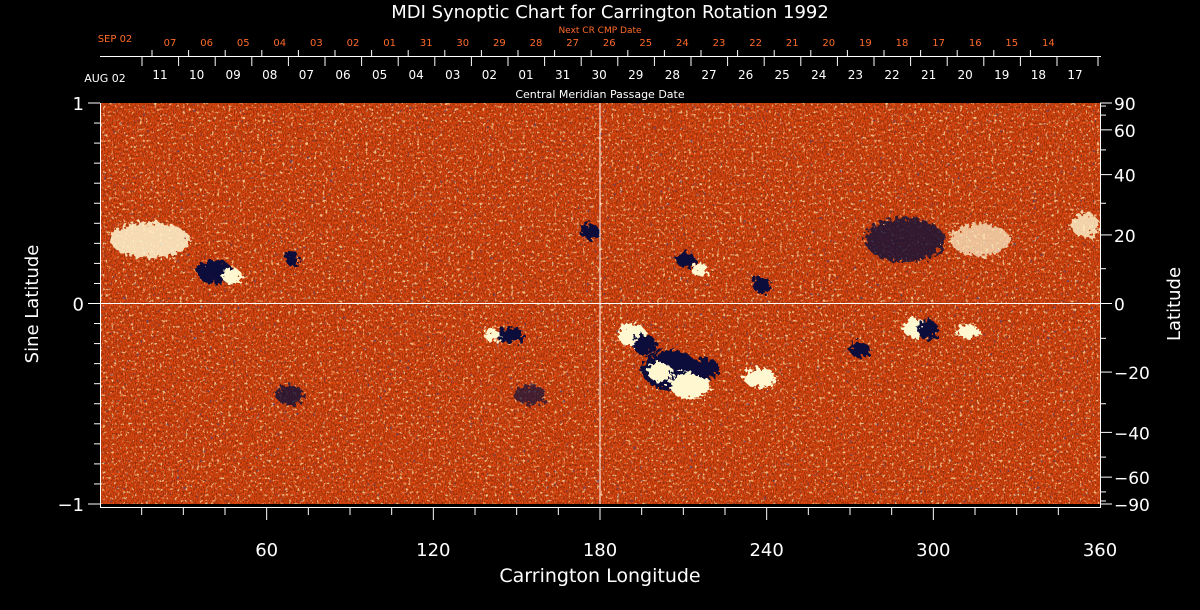 The height and width of the screenshot is (610, 1200). I want to click on x-tick-label: 120, so click(433, 550).